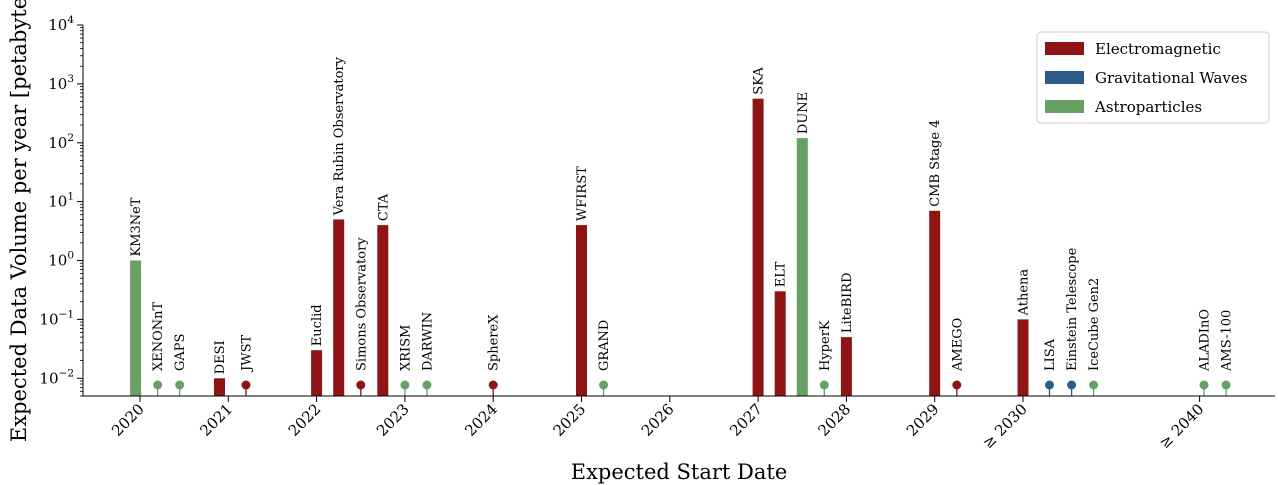  I want to click on marker-label: ALADInO, so click(1205, 340).